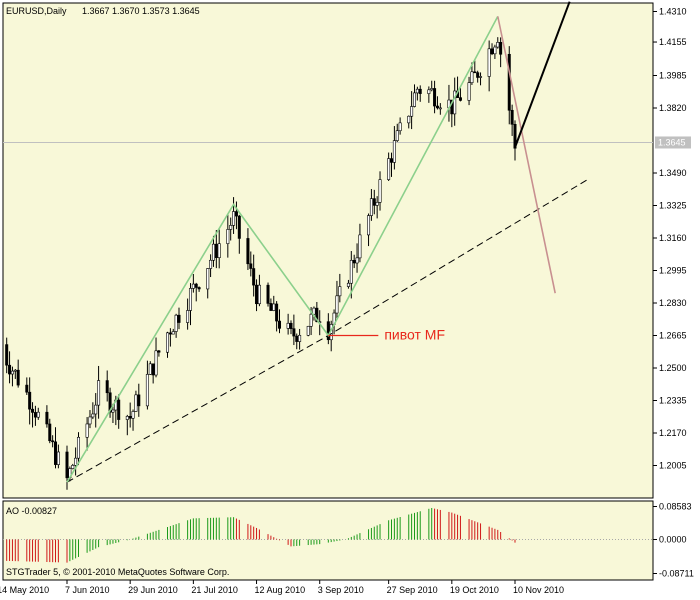  I want to click on pivot-label: пивот MF, so click(414, 335).